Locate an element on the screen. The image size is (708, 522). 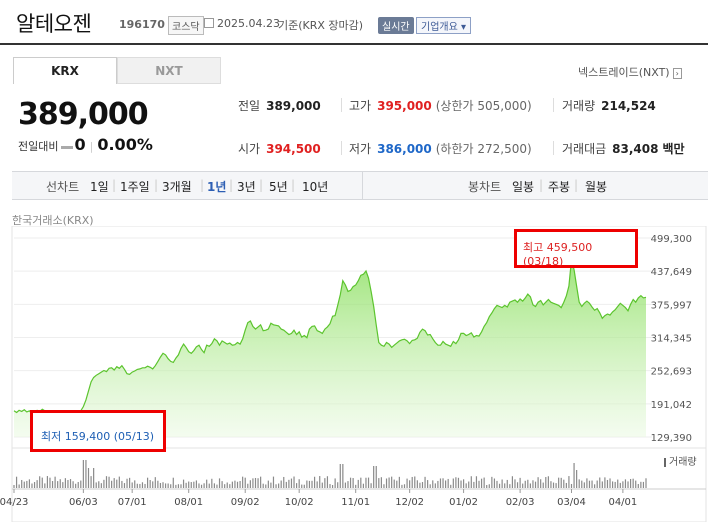
x-tick-label: 08/01 is located at coordinates (188, 502).